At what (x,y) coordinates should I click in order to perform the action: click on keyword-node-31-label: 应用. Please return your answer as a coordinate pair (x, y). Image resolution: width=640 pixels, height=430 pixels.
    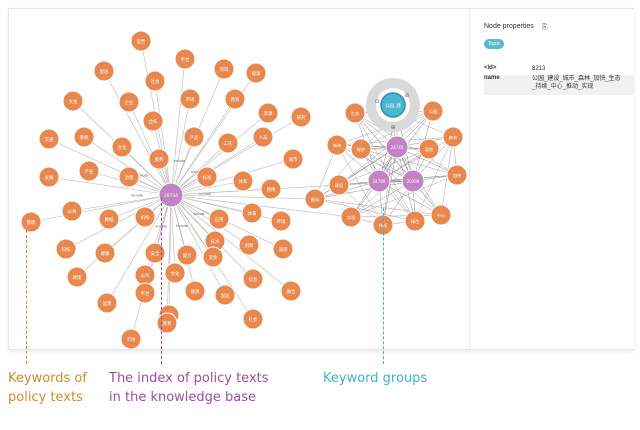
    Looking at the image, I should click on (219, 219).